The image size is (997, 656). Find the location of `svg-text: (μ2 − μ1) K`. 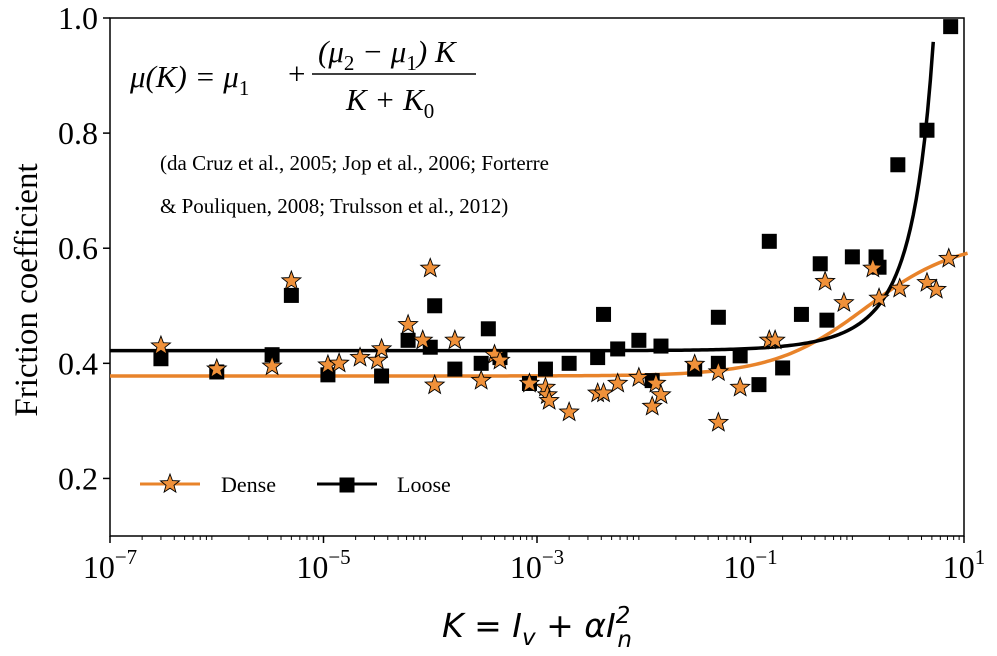

svg-text: (μ2 − μ1) K is located at coordinates (388, 54).